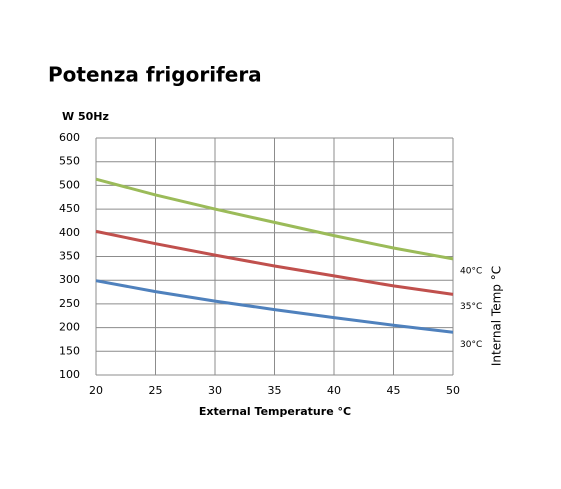 The height and width of the screenshot is (489, 561). What do you see at coordinates (69, 184) in the screenshot?
I see `y-tick-label: 500` at bounding box center [69, 184].